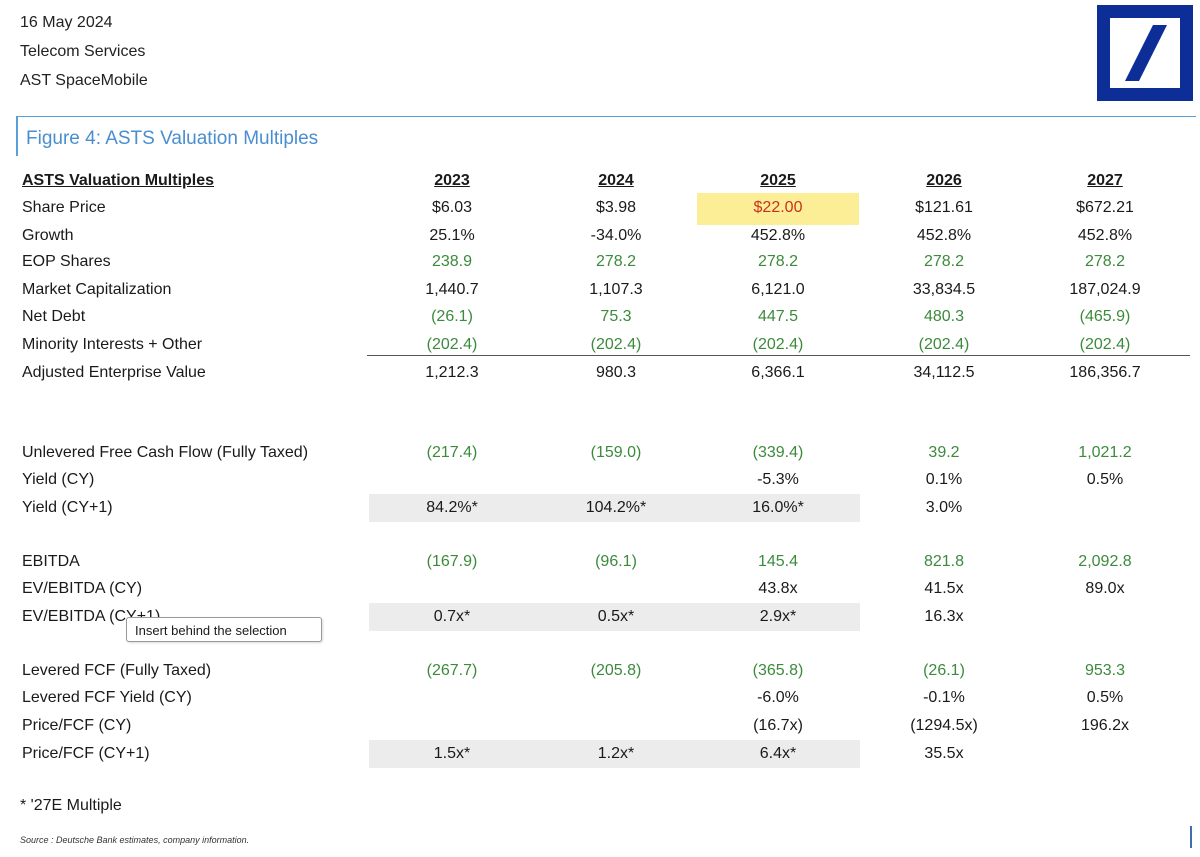 The width and height of the screenshot is (1200, 857). I want to click on table-cell: $3.98, so click(616, 207).